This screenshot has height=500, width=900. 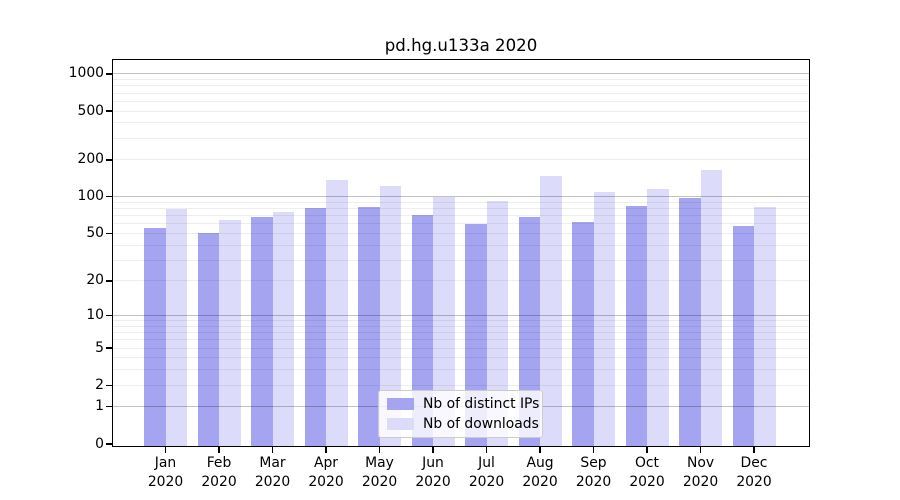 What do you see at coordinates (433, 473) in the screenshot?
I see `x-tick-label-Jun: Jun 2020` at bounding box center [433, 473].